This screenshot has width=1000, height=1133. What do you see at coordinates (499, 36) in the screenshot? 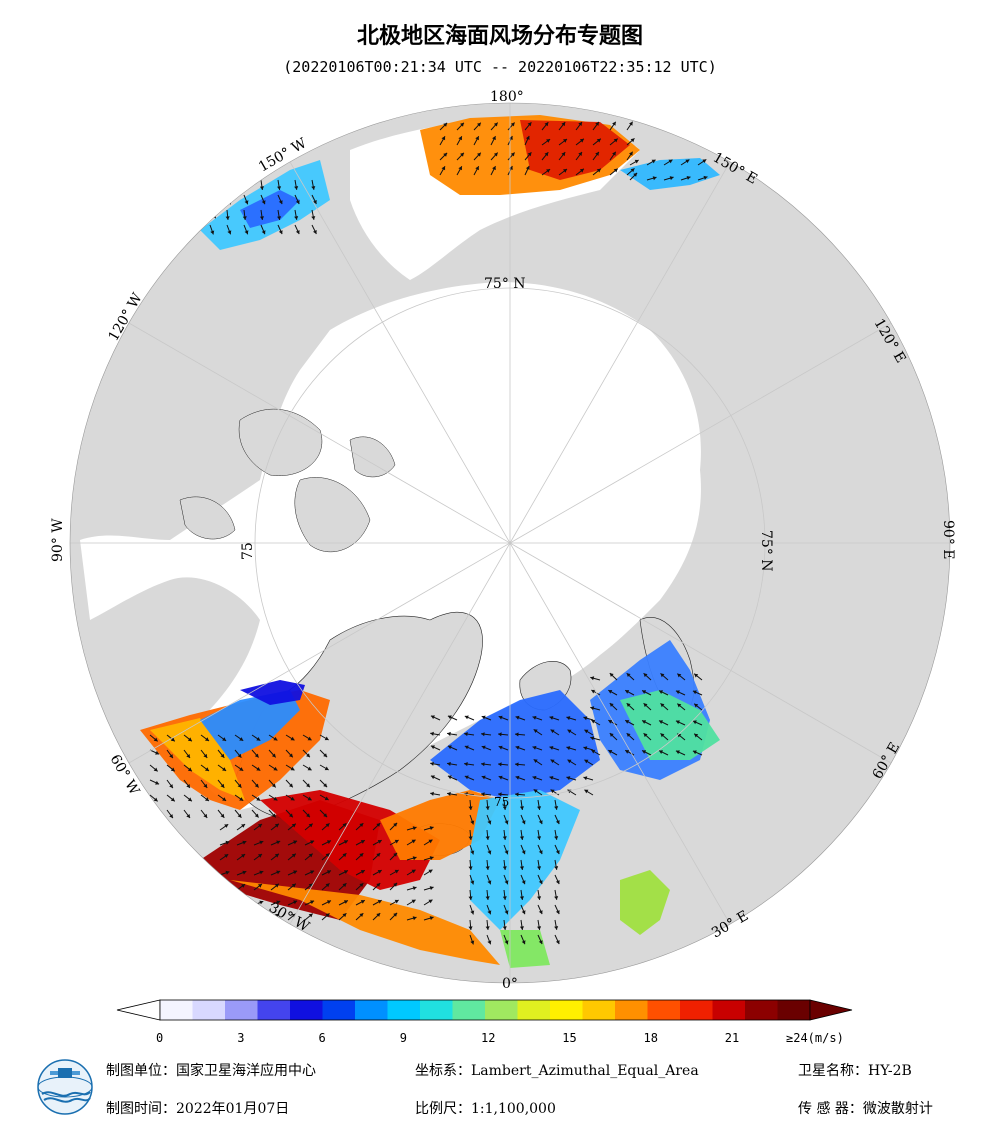
I see `map-title: 北极地区海面风场分布专题图` at bounding box center [499, 36].